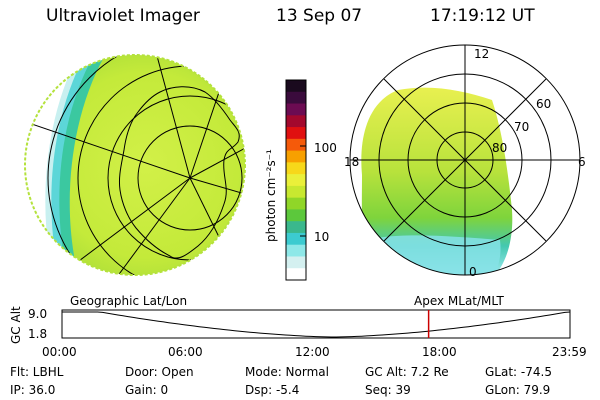 The width and height of the screenshot is (600, 400). I want to click on info-filter: Flt: LBHL, so click(37, 372).